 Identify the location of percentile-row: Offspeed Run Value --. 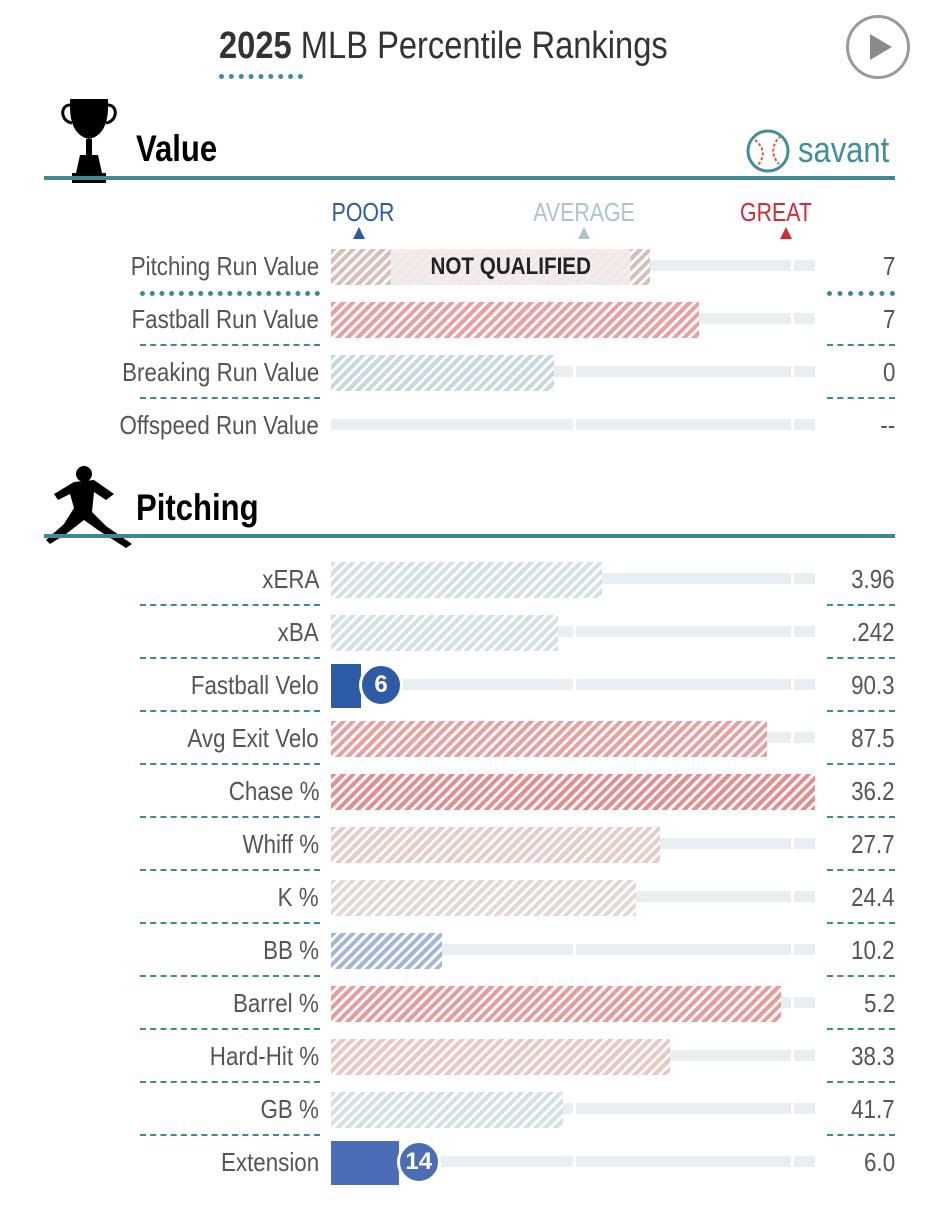
(468, 434).